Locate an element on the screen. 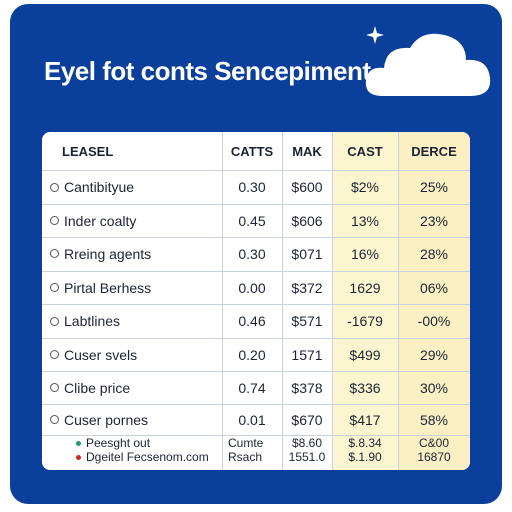 Image resolution: width=512 pixels, height=512 pixels. cell-derce: 29% is located at coordinates (434, 354).